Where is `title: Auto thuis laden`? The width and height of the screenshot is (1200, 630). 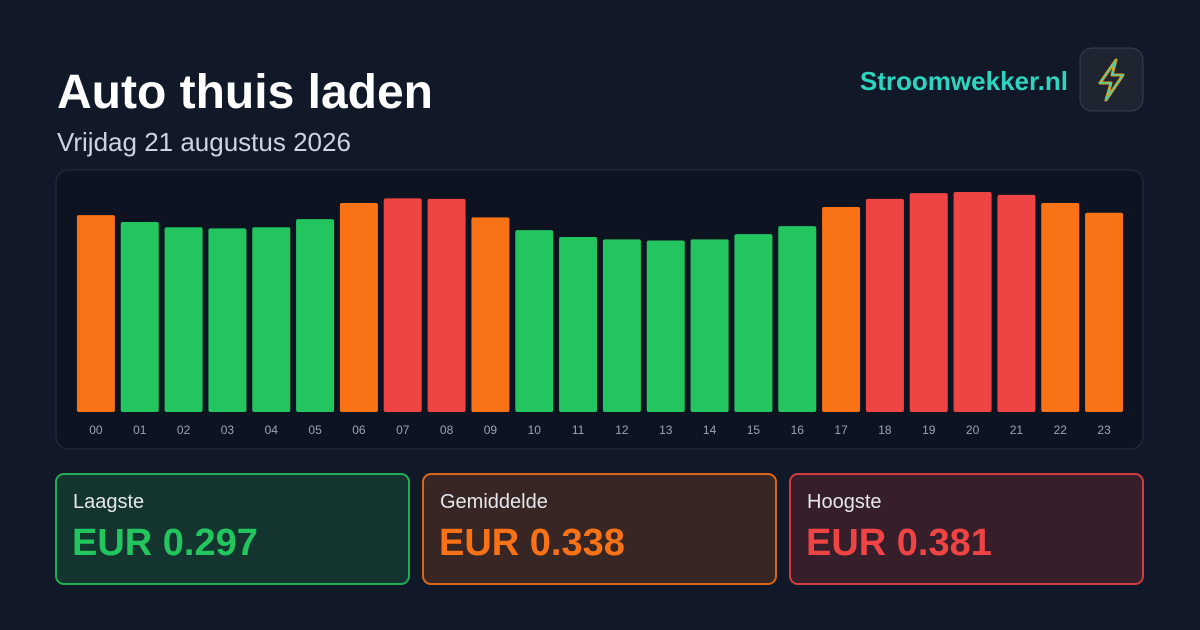 title: Auto thuis laden is located at coordinates (245, 92).